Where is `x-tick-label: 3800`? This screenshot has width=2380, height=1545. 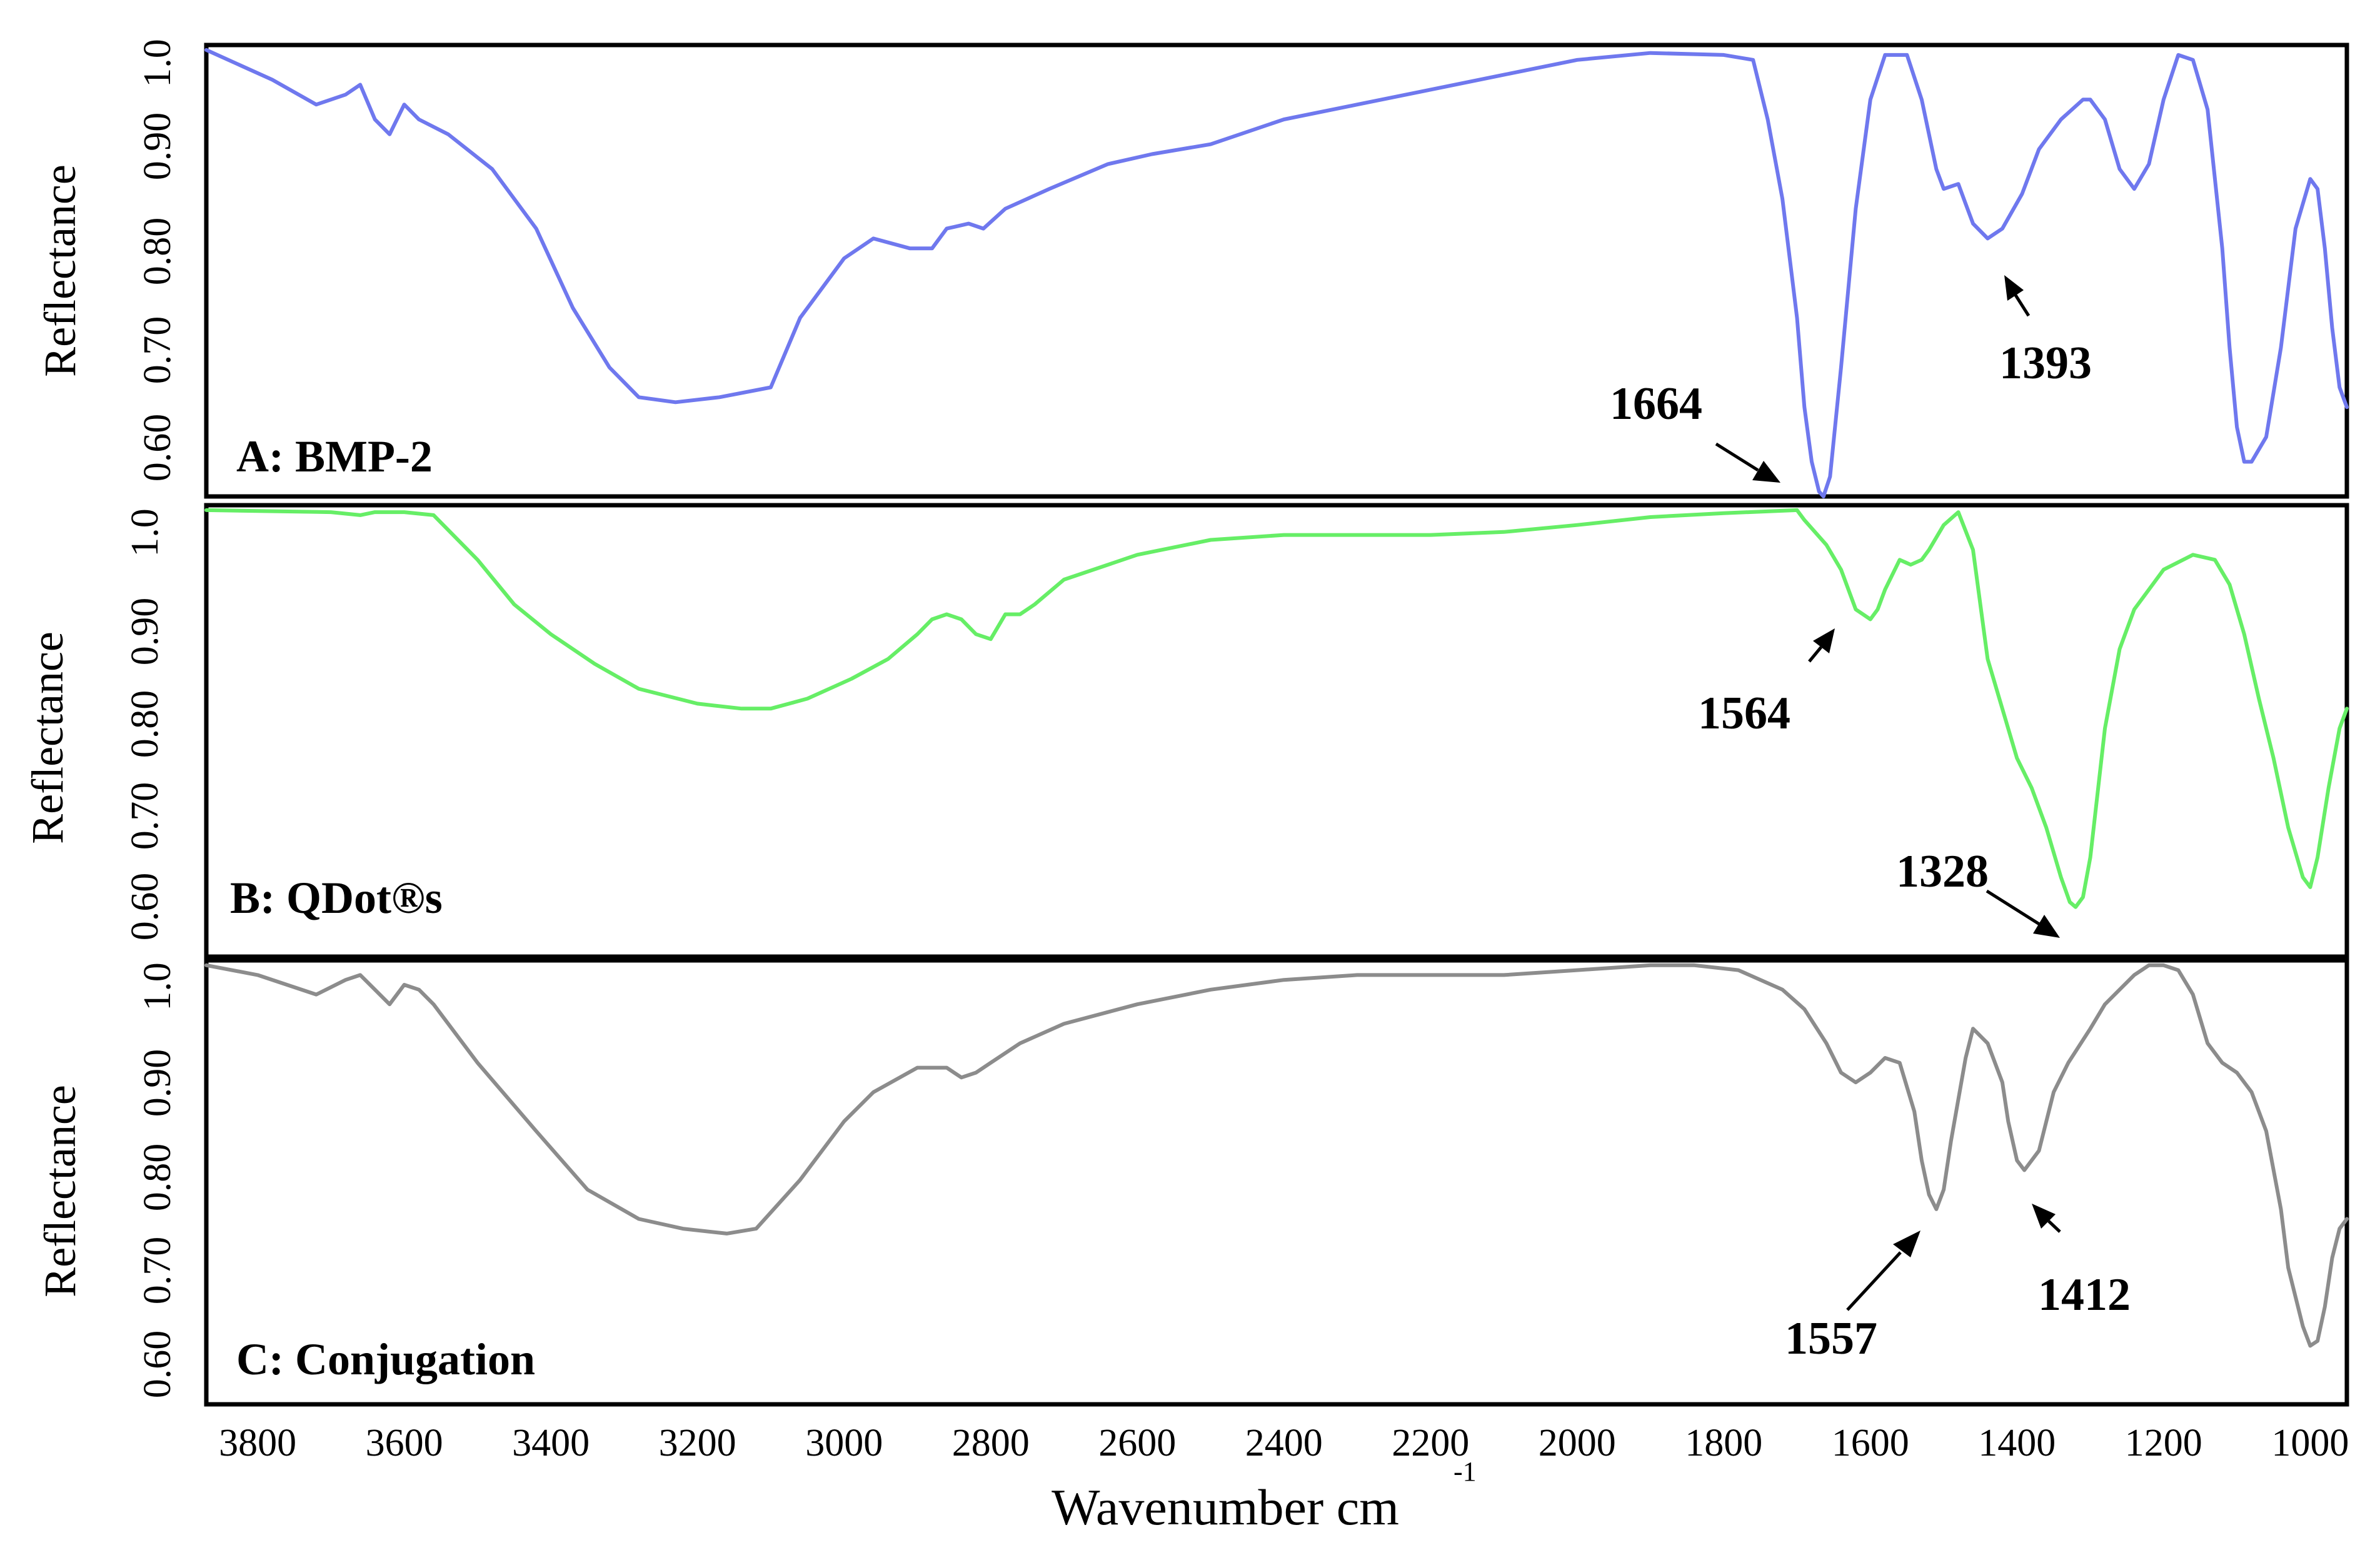 x-tick-label: 3800 is located at coordinates (257, 1443).